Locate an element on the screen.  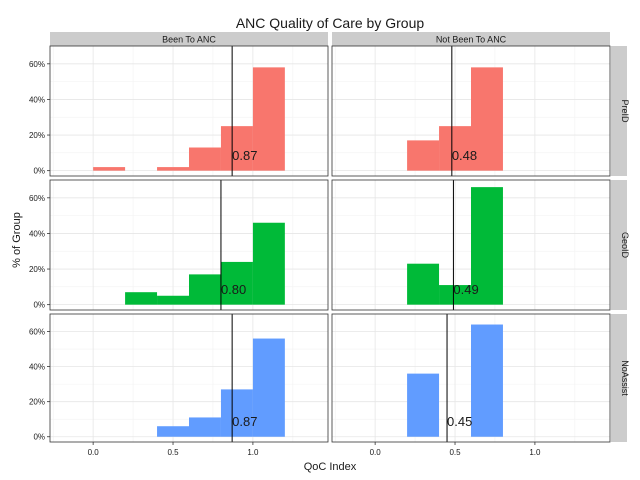
strip-label-column-been-to-anc: Been To ANC is located at coordinates (189, 40).